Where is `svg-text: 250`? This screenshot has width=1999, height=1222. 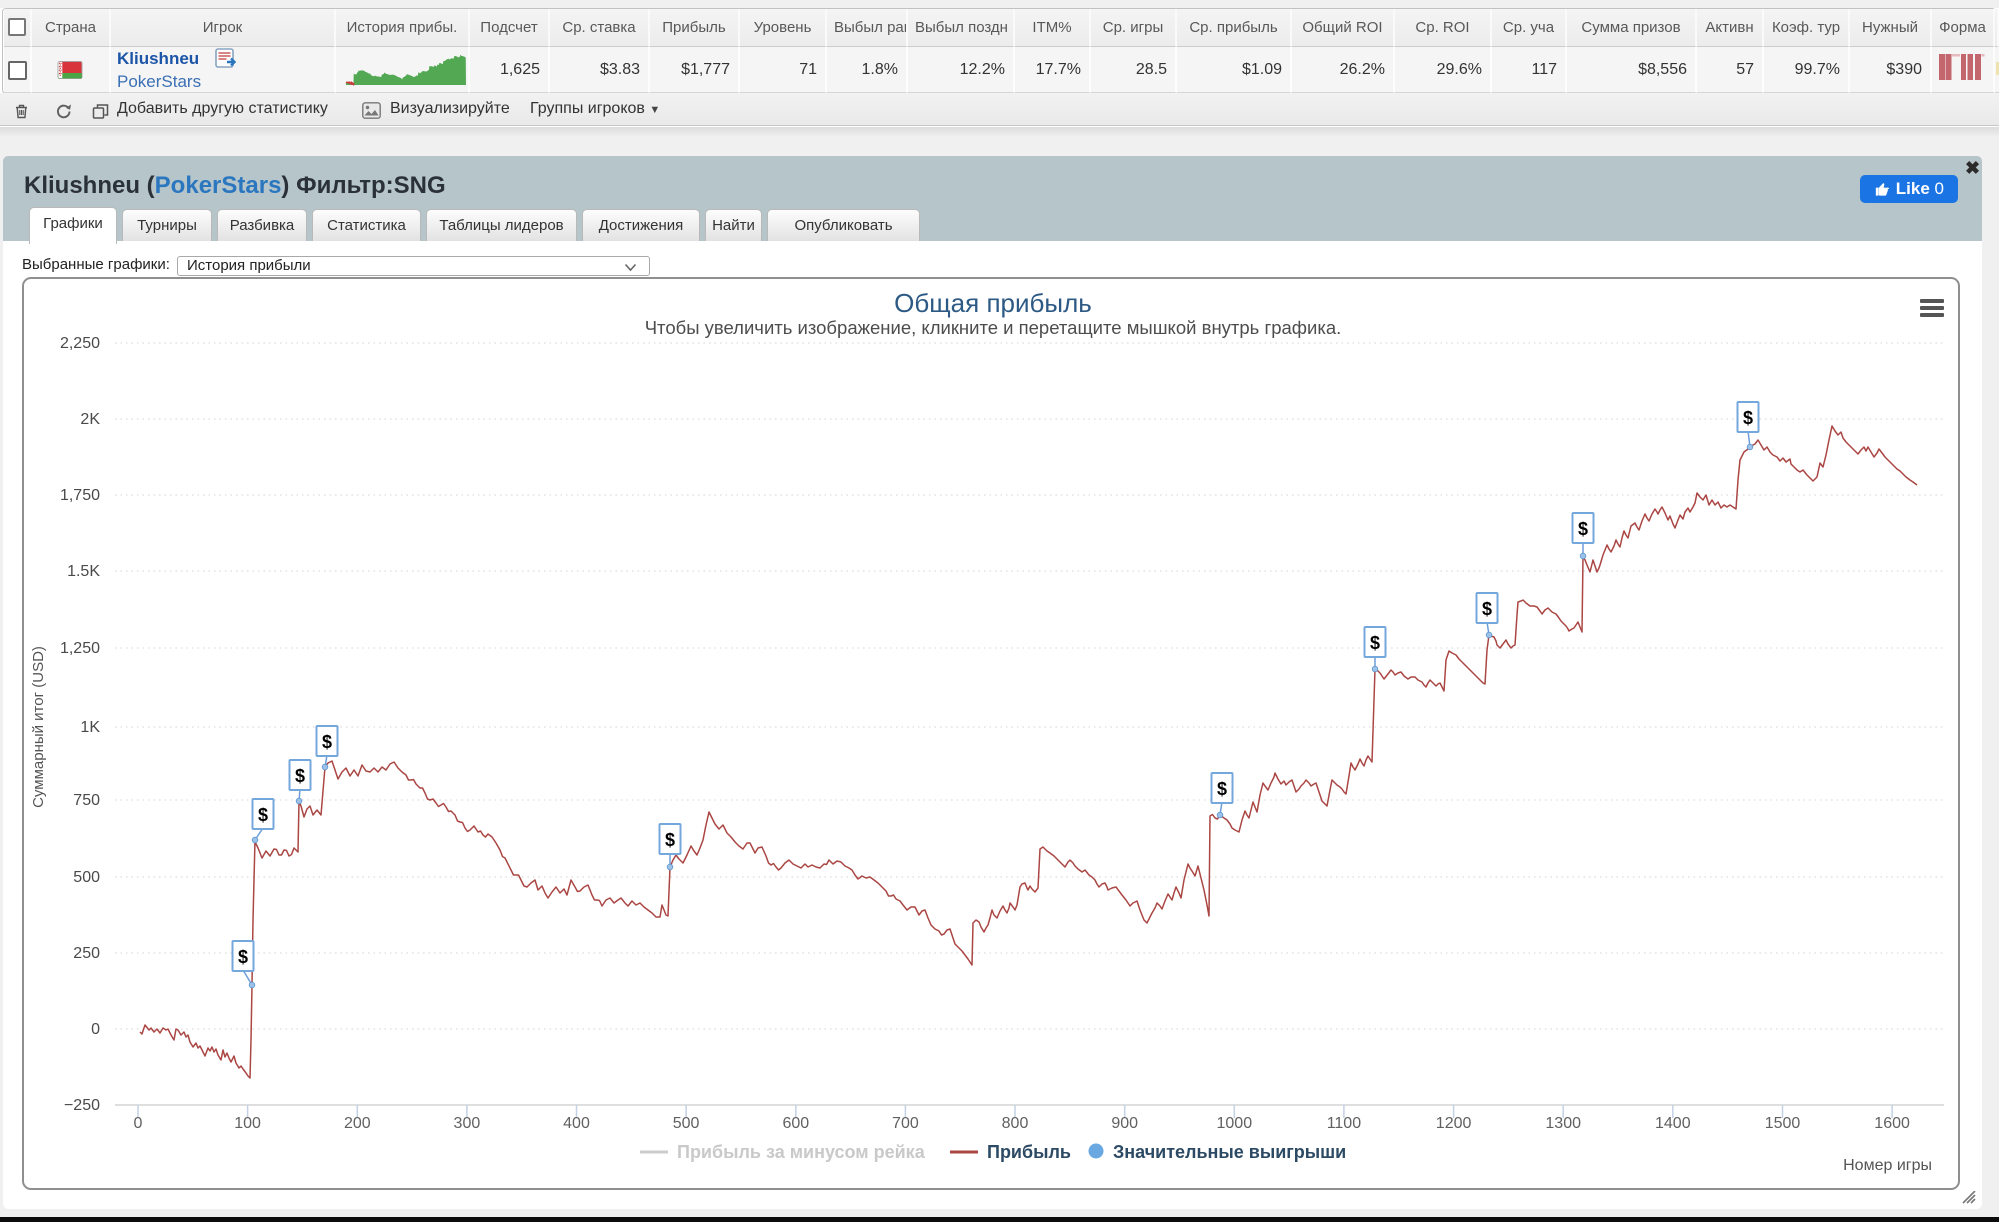 svg-text: 250 is located at coordinates (86, 953).